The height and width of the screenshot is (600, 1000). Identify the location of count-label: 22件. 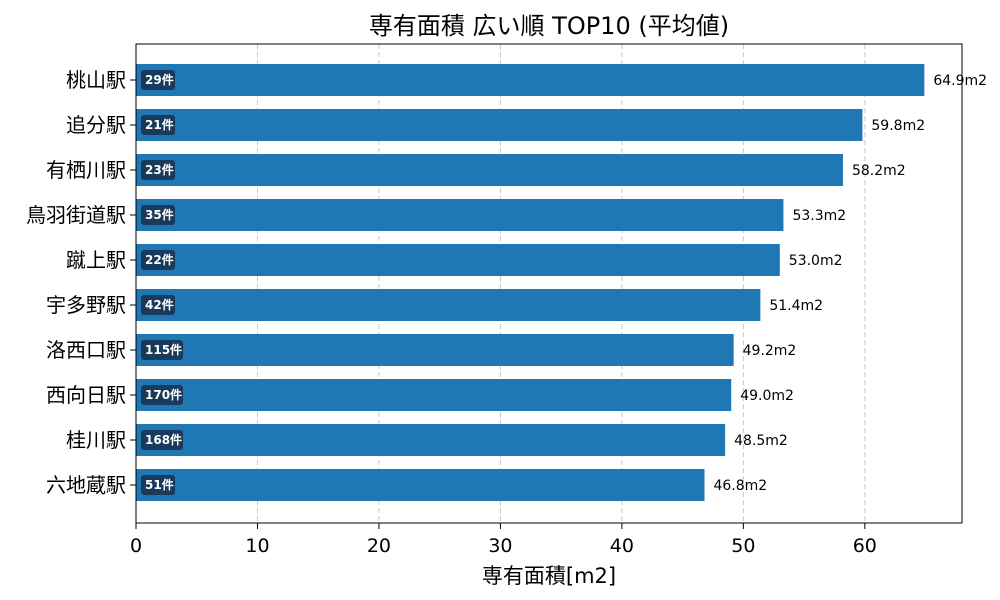
(159, 259).